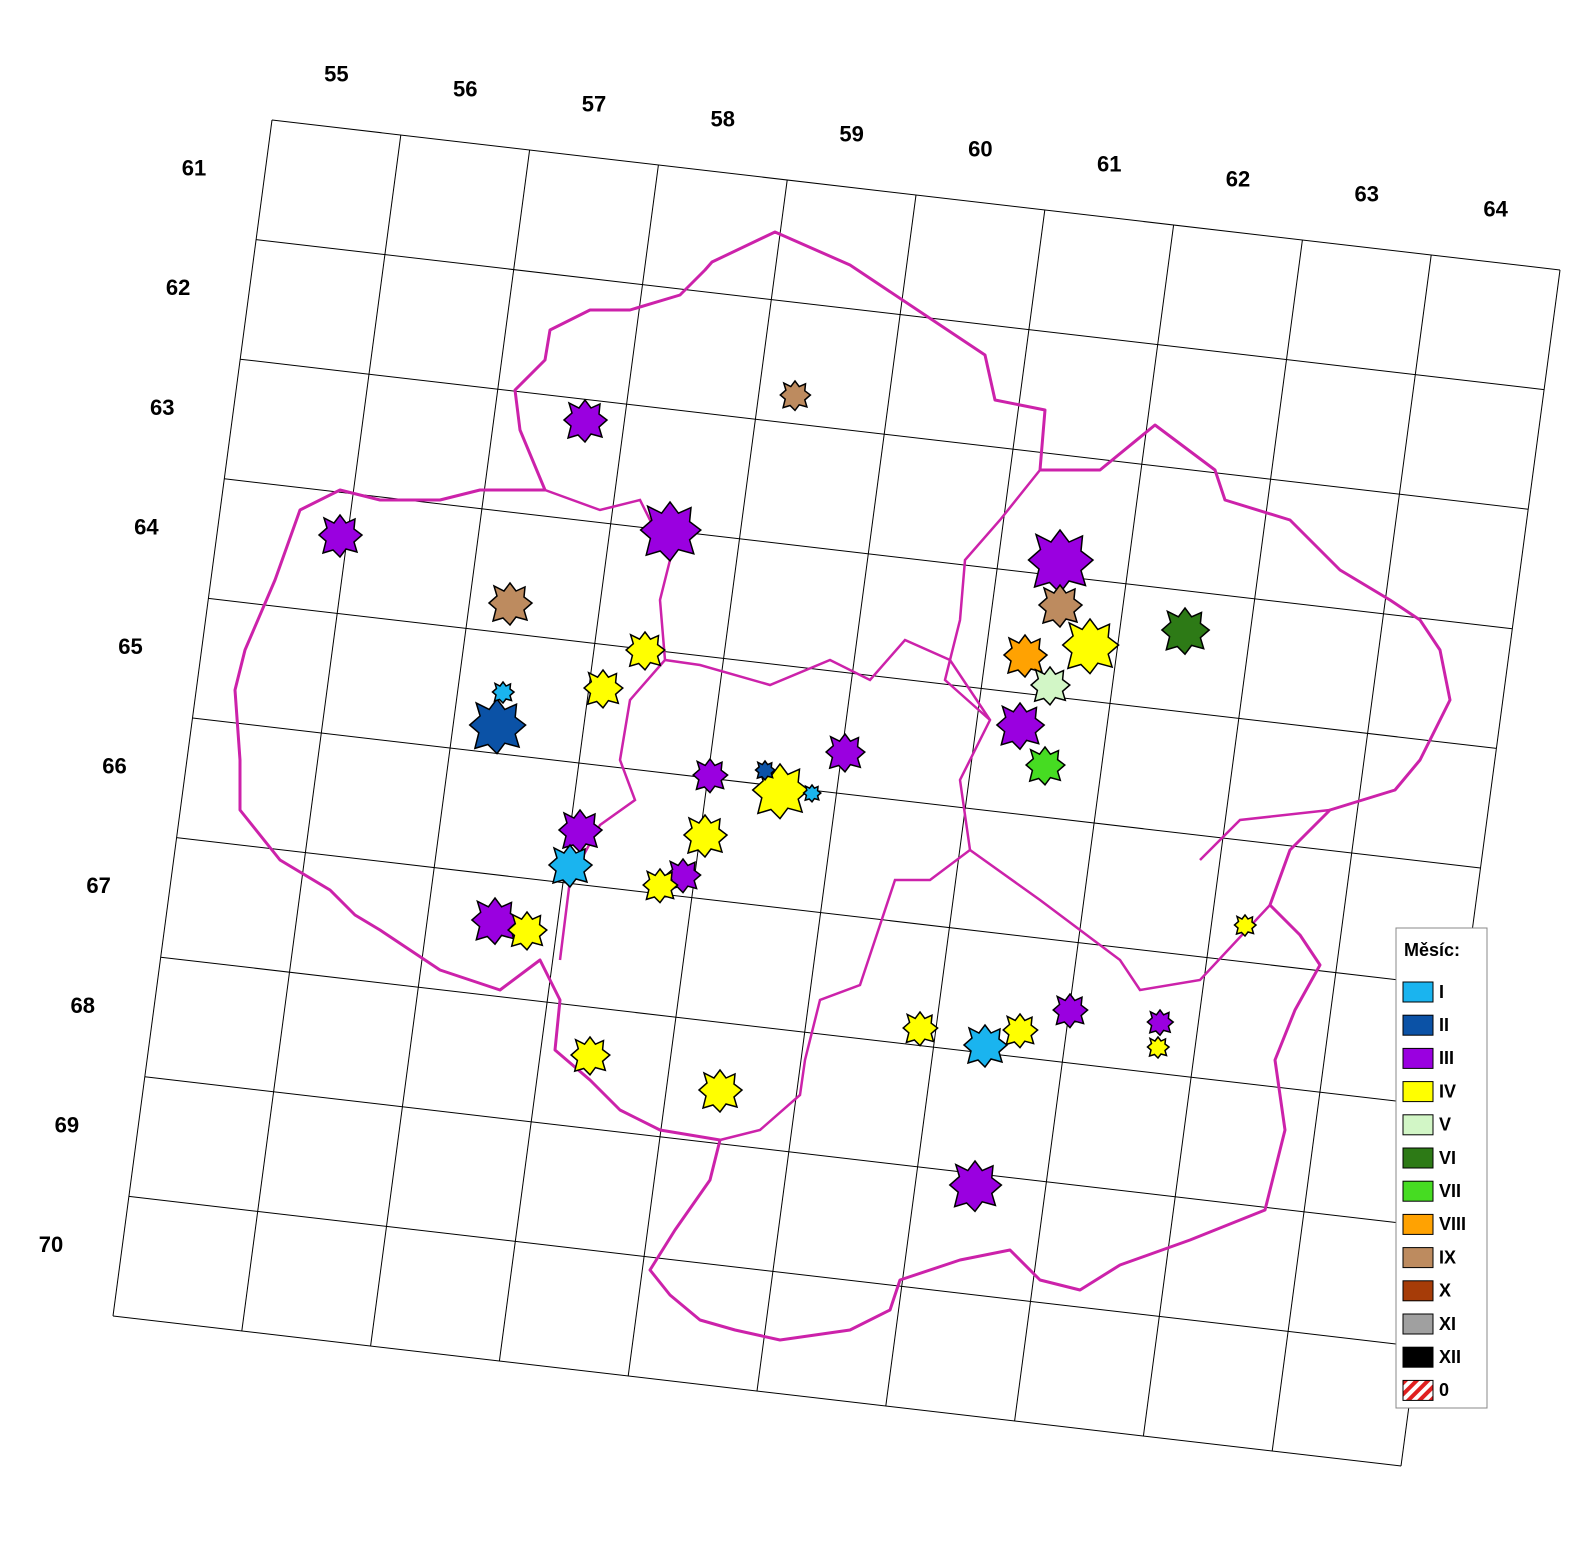 The width and height of the screenshot is (1587, 1551). Describe the element at coordinates (83, 1005) in the screenshot. I see `row-label: 68` at that location.